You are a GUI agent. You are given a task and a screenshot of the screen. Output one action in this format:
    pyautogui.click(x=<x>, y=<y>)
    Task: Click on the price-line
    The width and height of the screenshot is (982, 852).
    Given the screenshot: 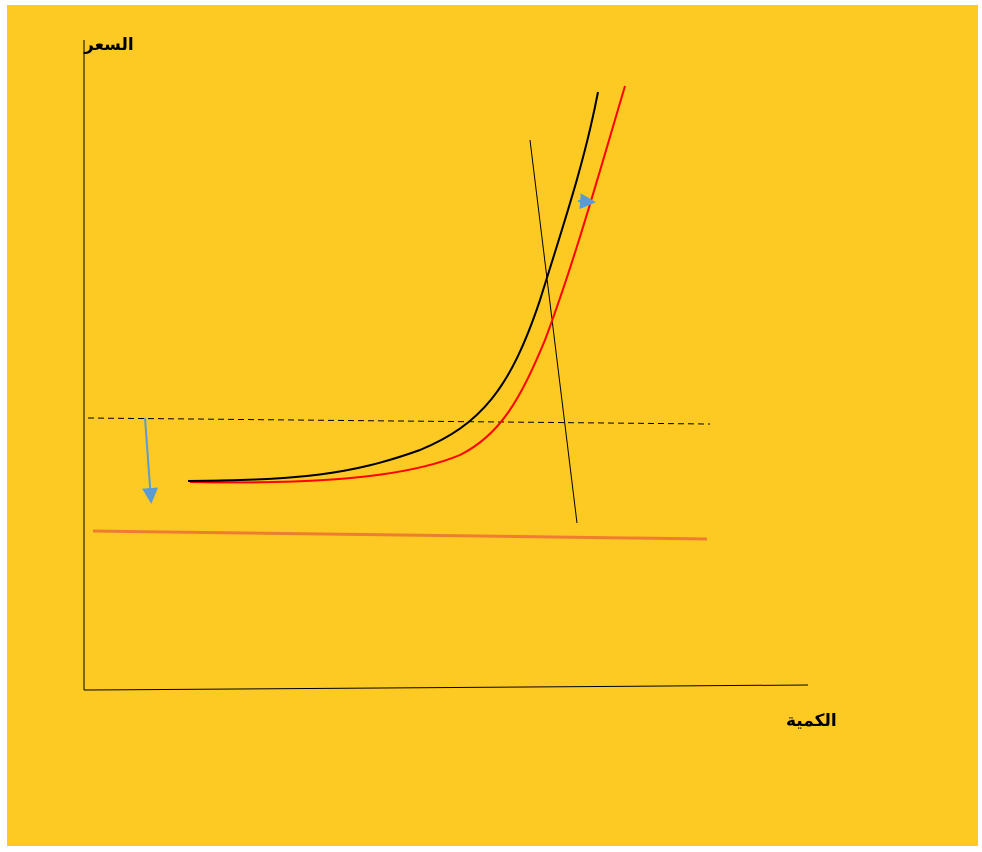 What is the action you would take?
    pyautogui.click(x=399, y=421)
    